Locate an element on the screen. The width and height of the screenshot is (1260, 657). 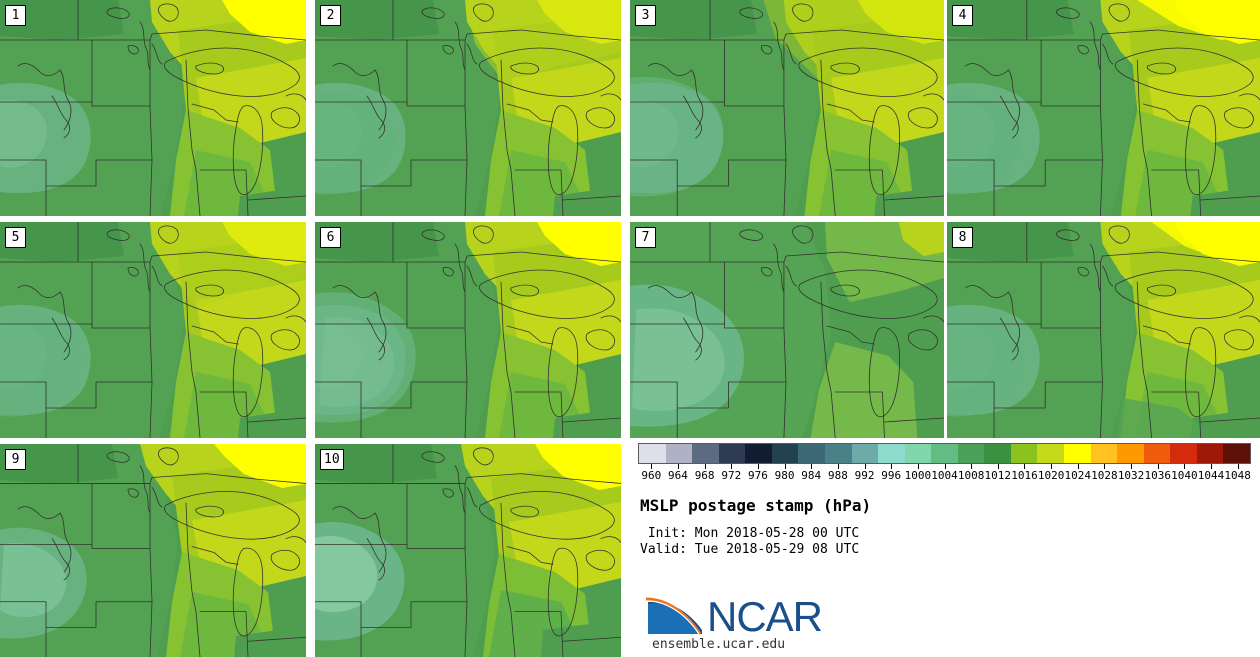
colorbar-tick-label: 964 is located at coordinates (678, 475).